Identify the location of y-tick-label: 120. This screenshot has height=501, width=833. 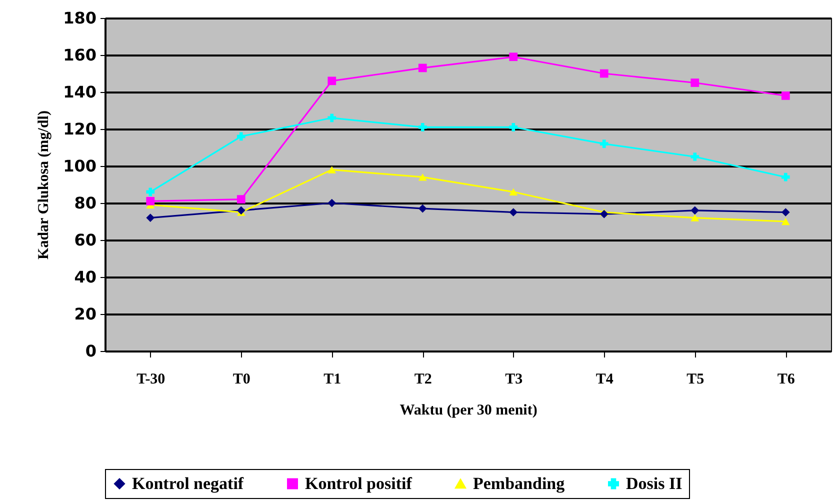
(79, 129).